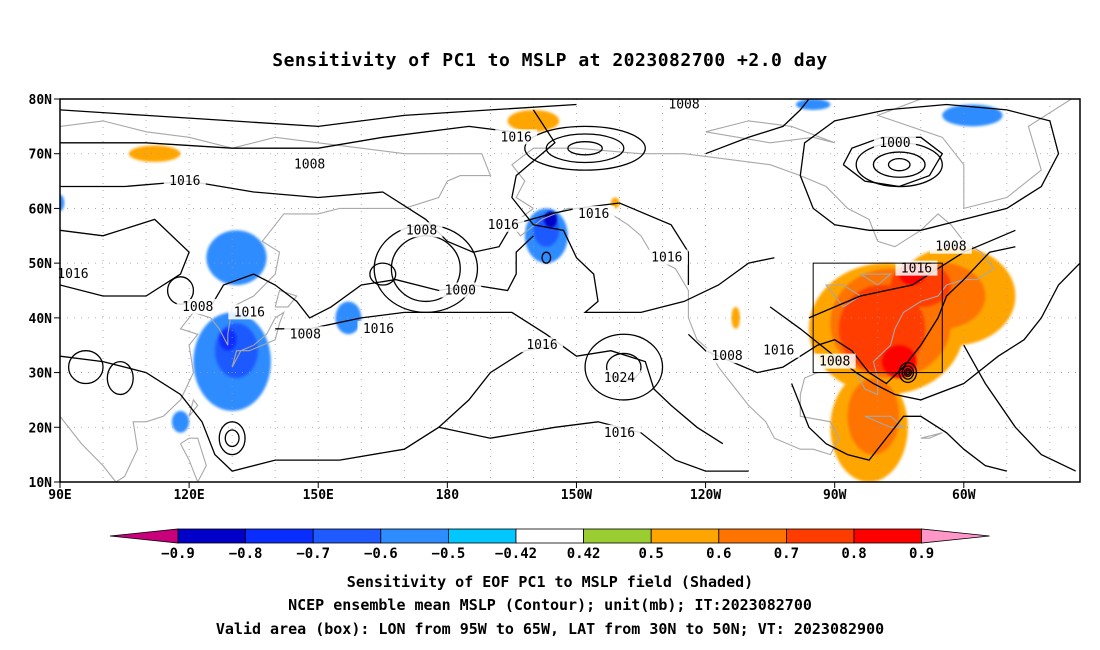 This screenshot has height=650, width=1100. Describe the element at coordinates (576, 495) in the screenshot. I see `lon-label: 150W` at that location.